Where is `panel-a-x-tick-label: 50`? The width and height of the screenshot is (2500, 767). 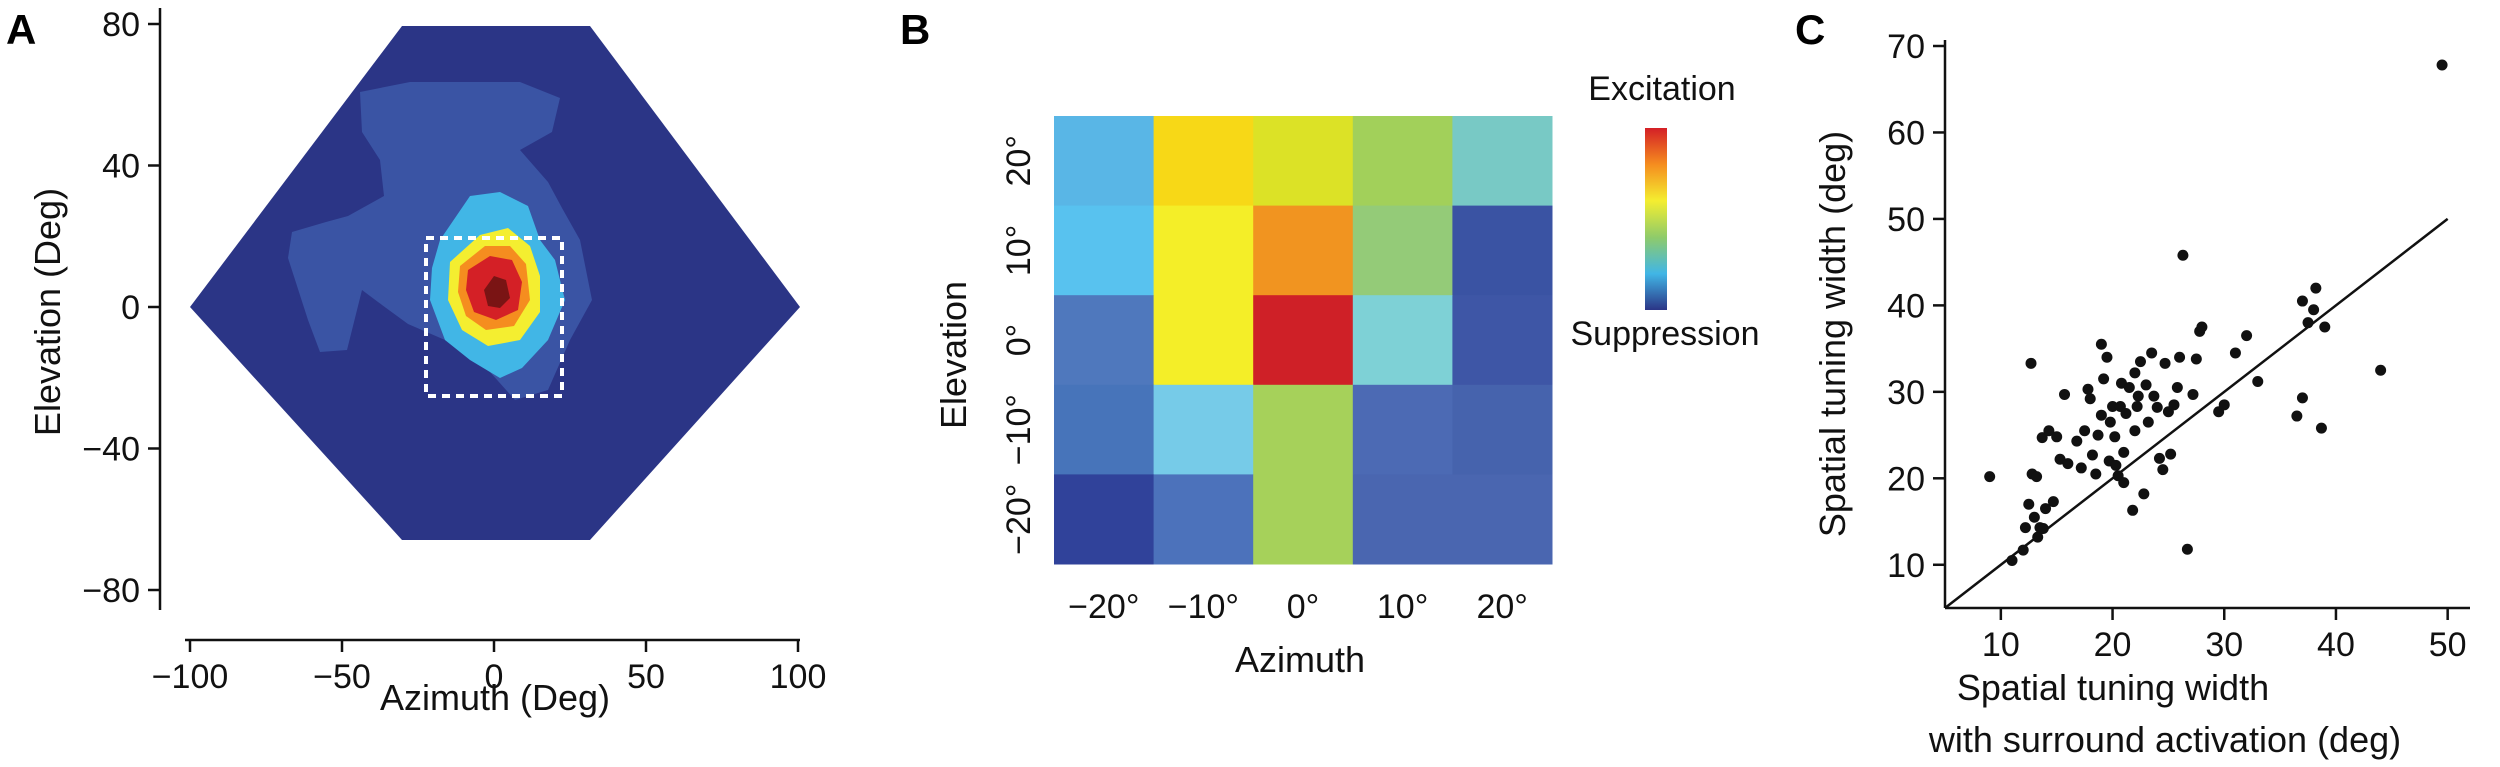 panel-a-x-tick-label: 50 is located at coordinates (646, 677).